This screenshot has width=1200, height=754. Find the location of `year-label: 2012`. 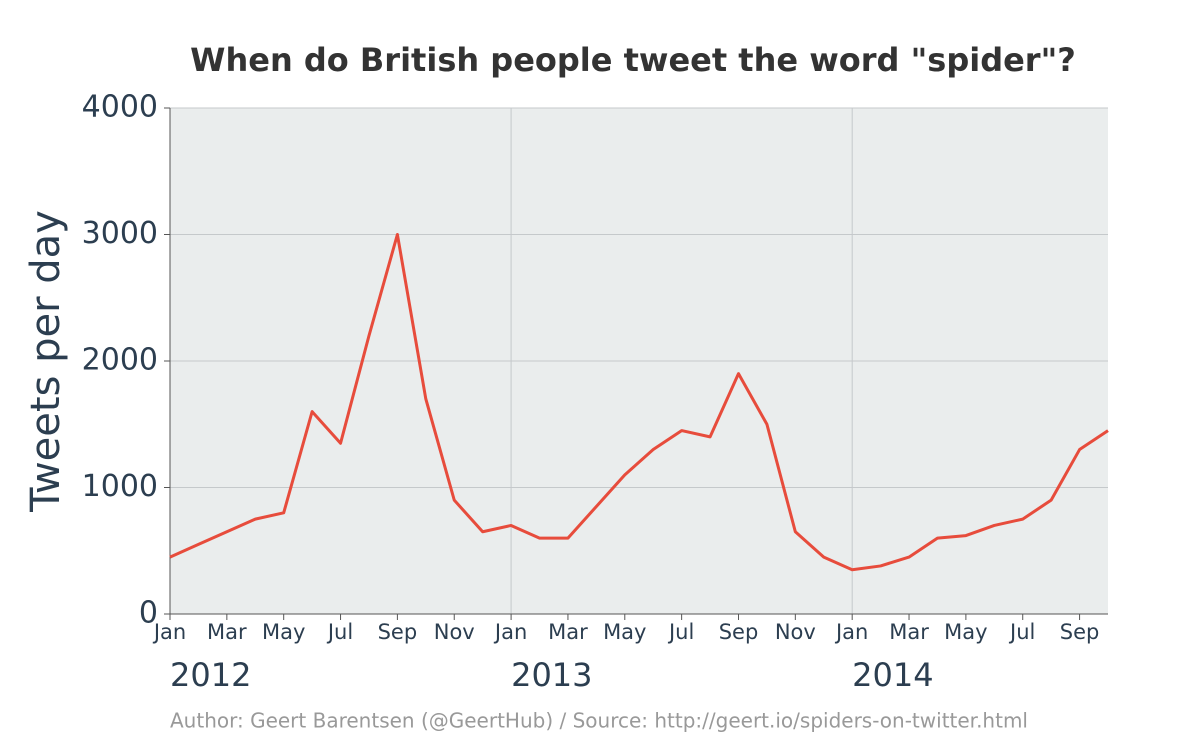

year-label: 2012 is located at coordinates (210, 675).